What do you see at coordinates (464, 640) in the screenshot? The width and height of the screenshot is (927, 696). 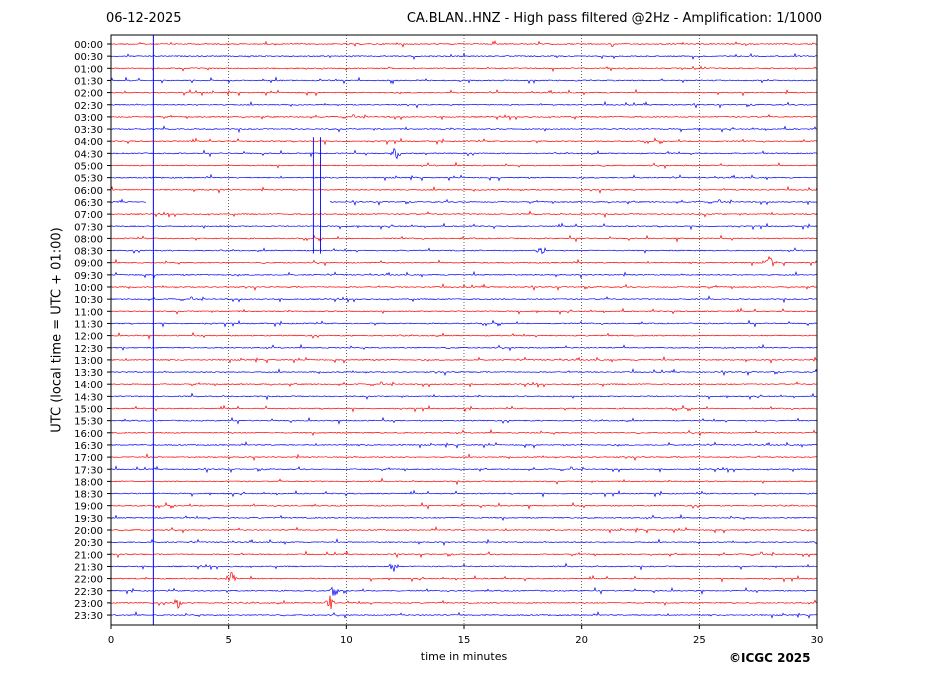 I see `x-tick-label: 15` at bounding box center [464, 640].